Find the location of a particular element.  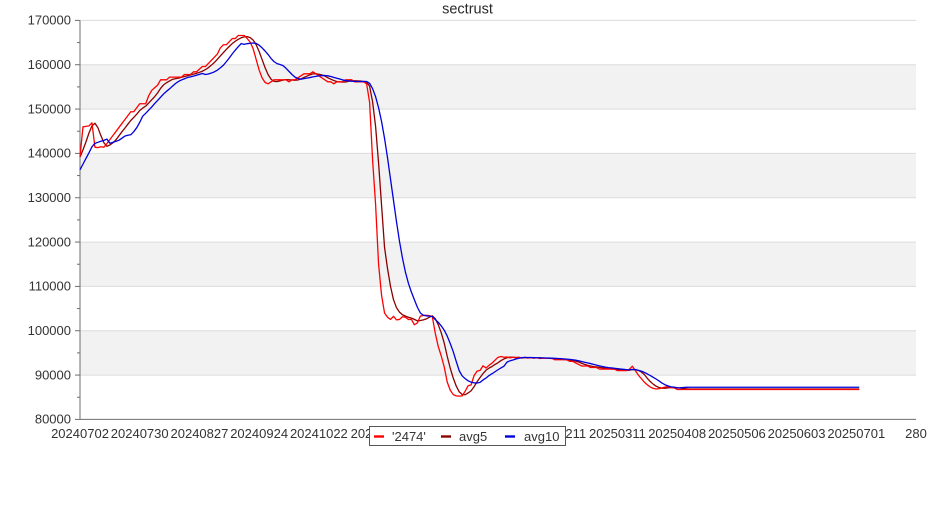

svg-text: 100000 is located at coordinates (49, 330).